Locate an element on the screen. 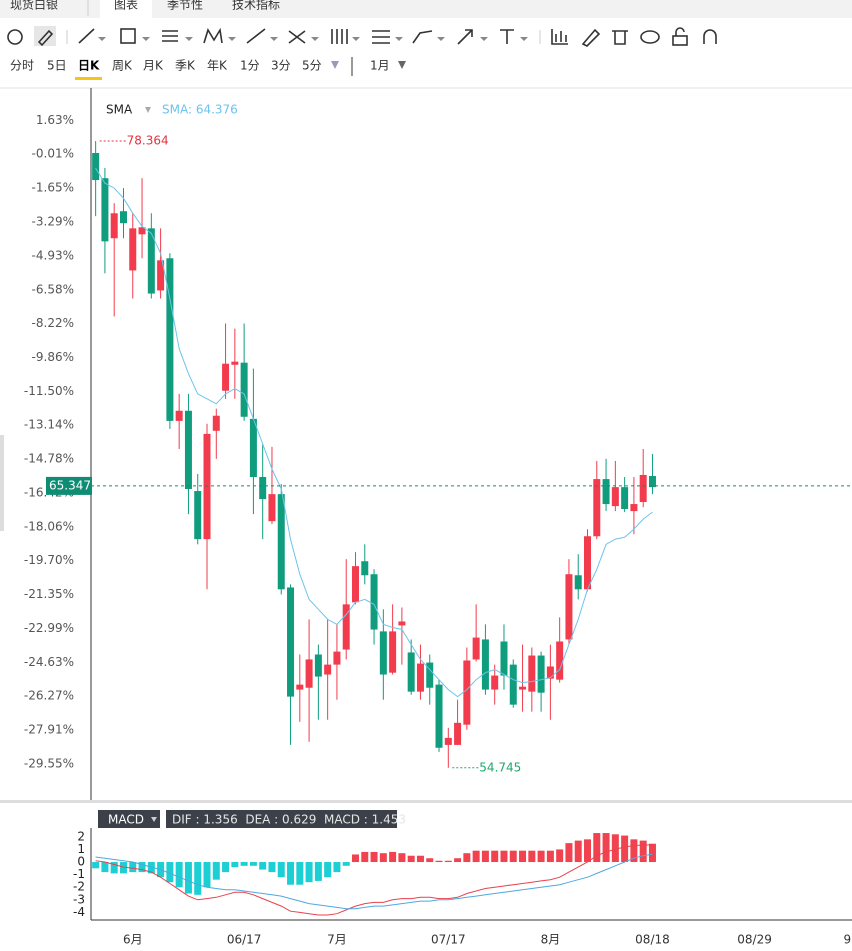 The image size is (852, 951). period-bar: 分时 5日 日K 周K 月K 季K 年K 1分 3分 5分 1月 is located at coordinates (208, 68).